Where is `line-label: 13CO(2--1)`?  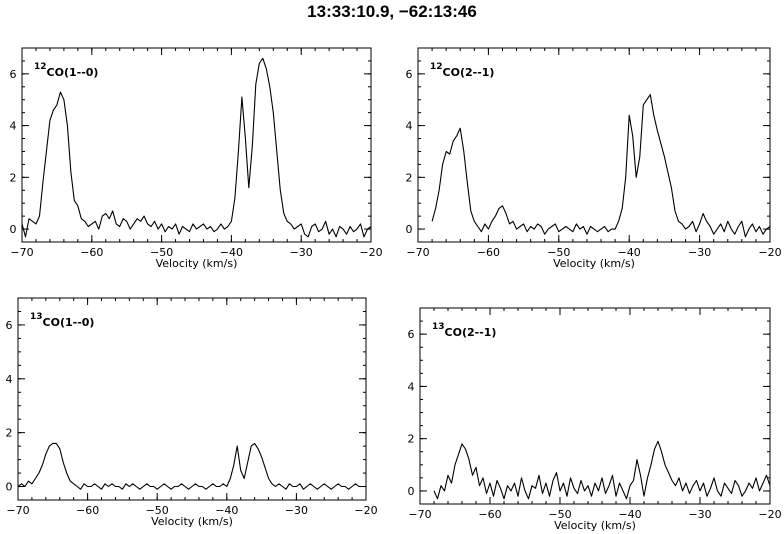 line-label: 13CO(2--1) is located at coordinates (464, 330).